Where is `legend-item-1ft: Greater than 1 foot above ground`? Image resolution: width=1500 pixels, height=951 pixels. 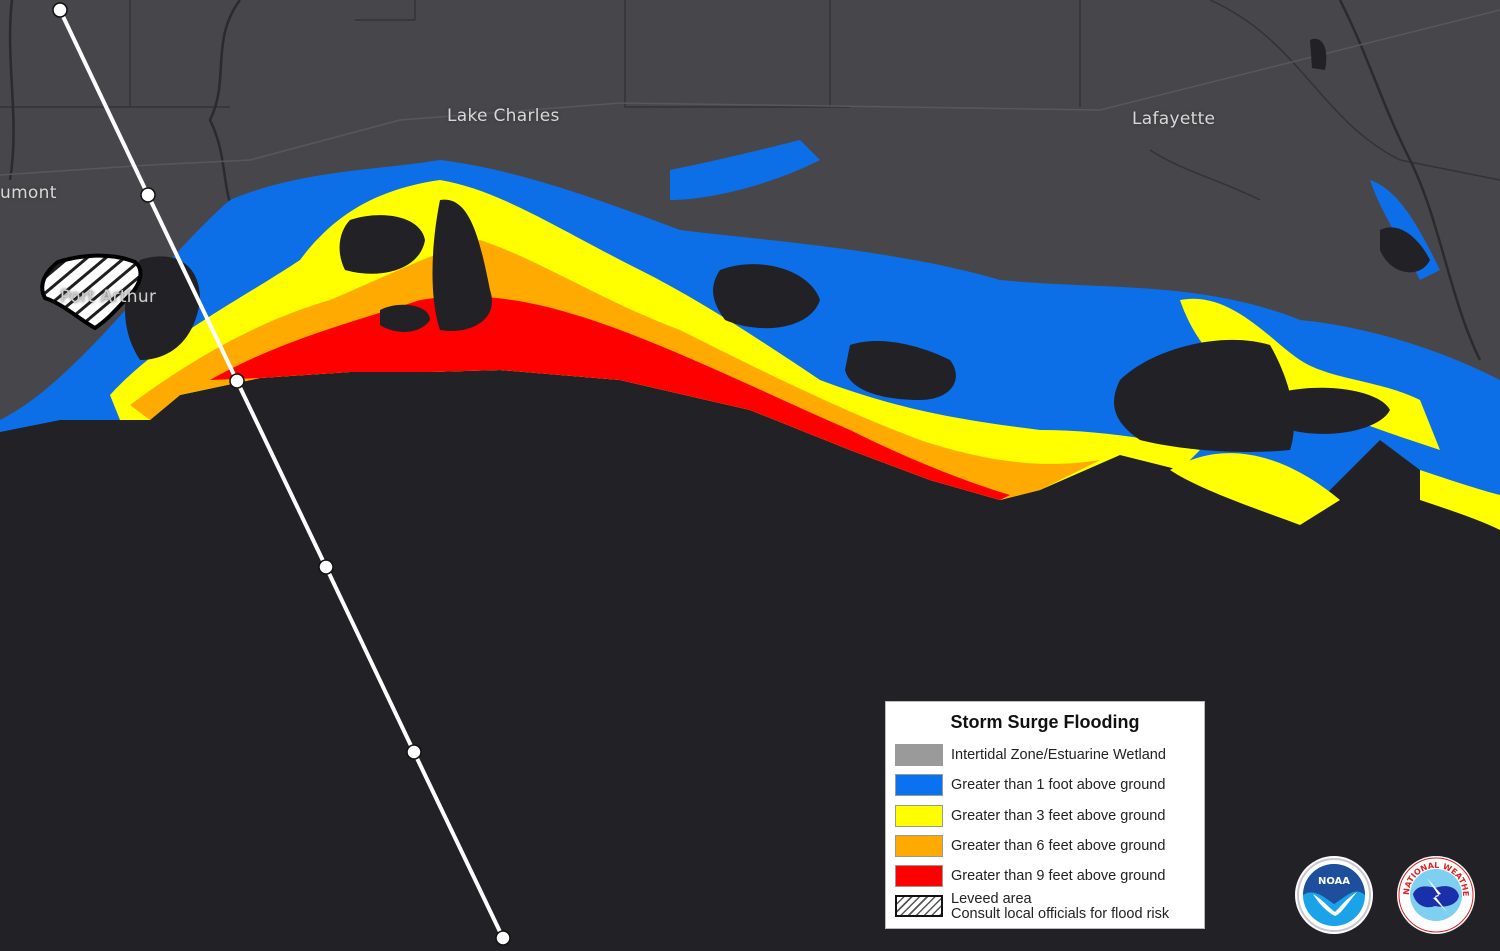
legend-item-1ft: Greater than 1 foot above ground is located at coordinates (1030, 785).